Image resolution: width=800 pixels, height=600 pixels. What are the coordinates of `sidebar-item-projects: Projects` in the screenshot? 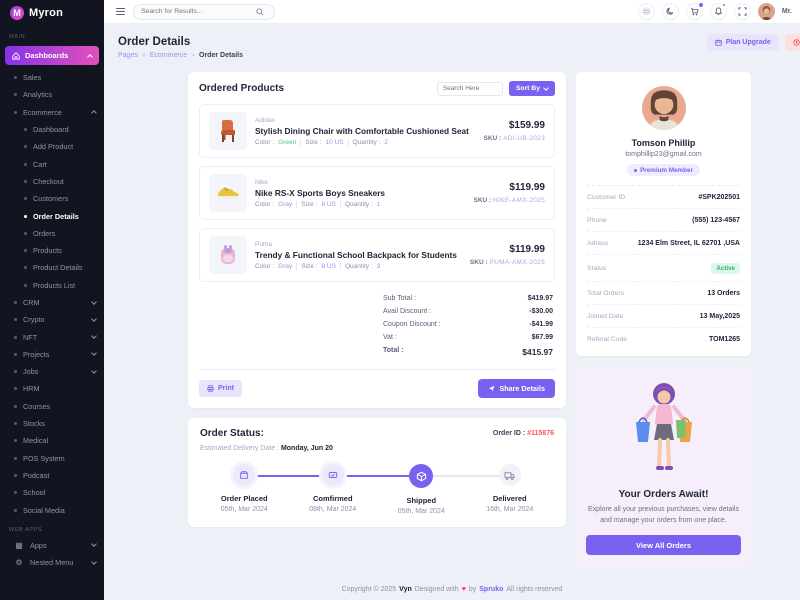 It's located at (52, 354).